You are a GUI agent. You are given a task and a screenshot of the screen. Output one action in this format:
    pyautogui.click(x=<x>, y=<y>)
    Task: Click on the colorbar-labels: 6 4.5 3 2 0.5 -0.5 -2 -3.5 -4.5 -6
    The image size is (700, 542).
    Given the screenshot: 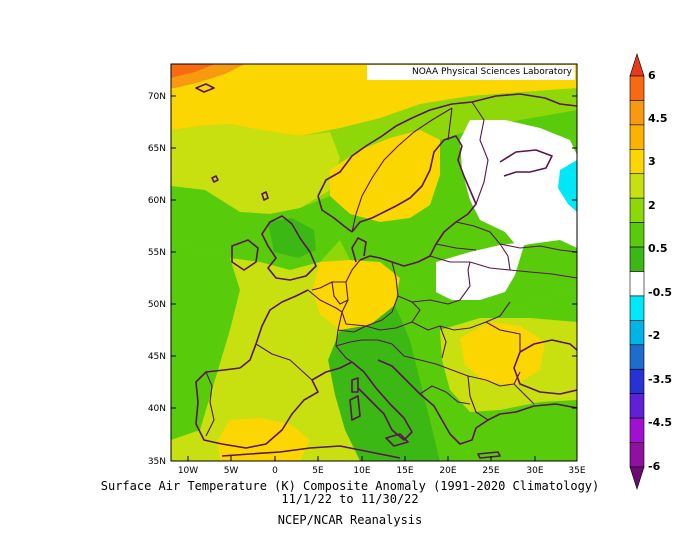 What is the action you would take?
    pyautogui.click(x=660, y=271)
    